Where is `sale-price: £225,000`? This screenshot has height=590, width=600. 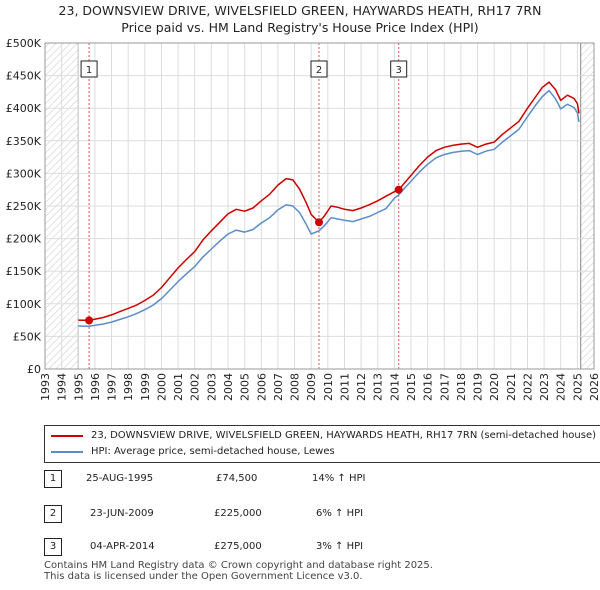 sale-price: £225,000 is located at coordinates (238, 513).